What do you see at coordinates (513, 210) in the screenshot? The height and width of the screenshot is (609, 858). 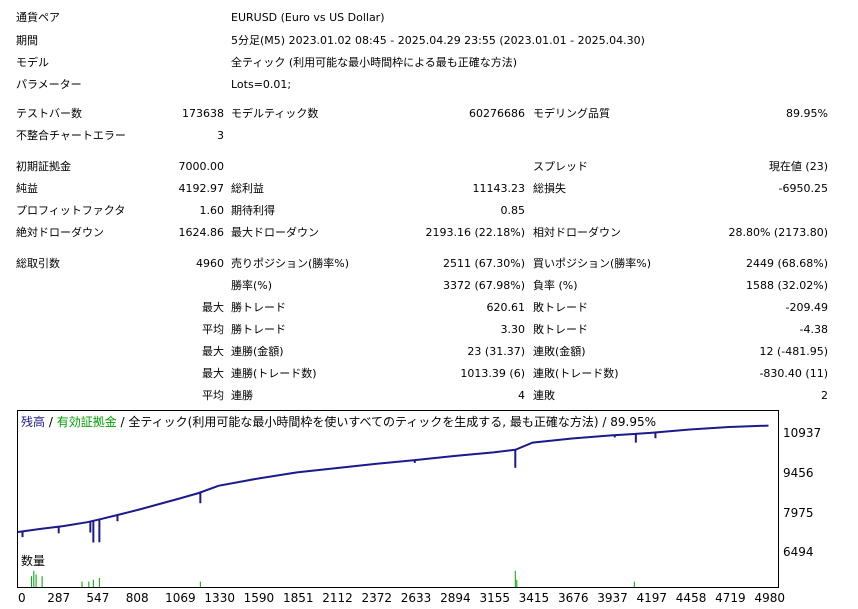 I see `expected-payoff-value: 0.85` at bounding box center [513, 210].